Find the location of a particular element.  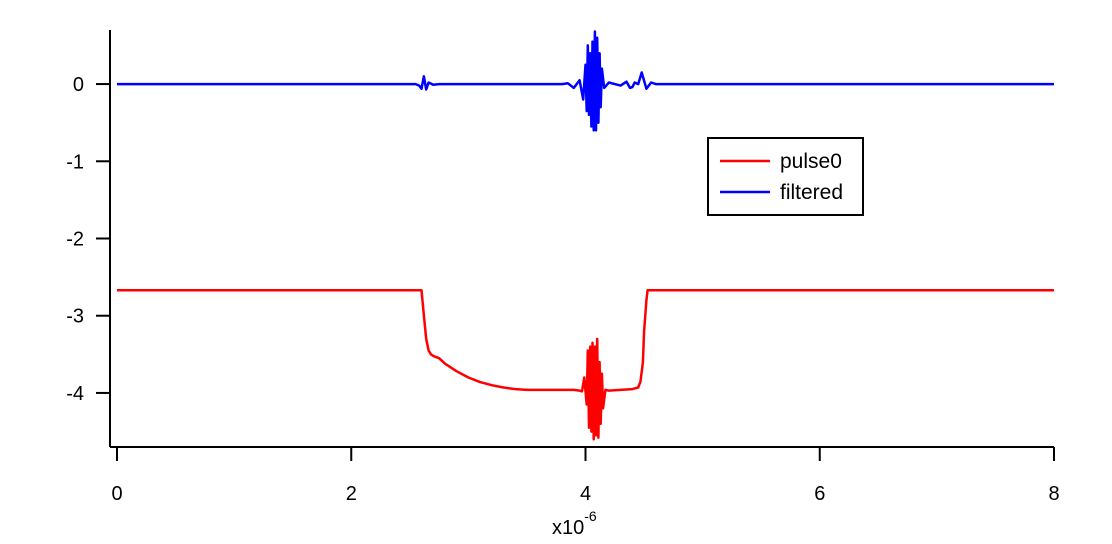

x-multiplier-label: x10-6 is located at coordinates (574, 523).